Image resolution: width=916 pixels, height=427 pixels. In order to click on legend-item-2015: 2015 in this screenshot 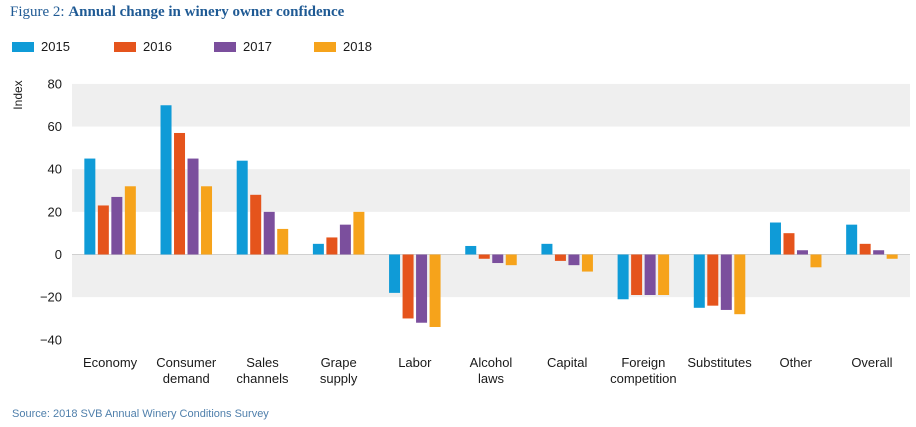, I will do `click(41, 46)`.